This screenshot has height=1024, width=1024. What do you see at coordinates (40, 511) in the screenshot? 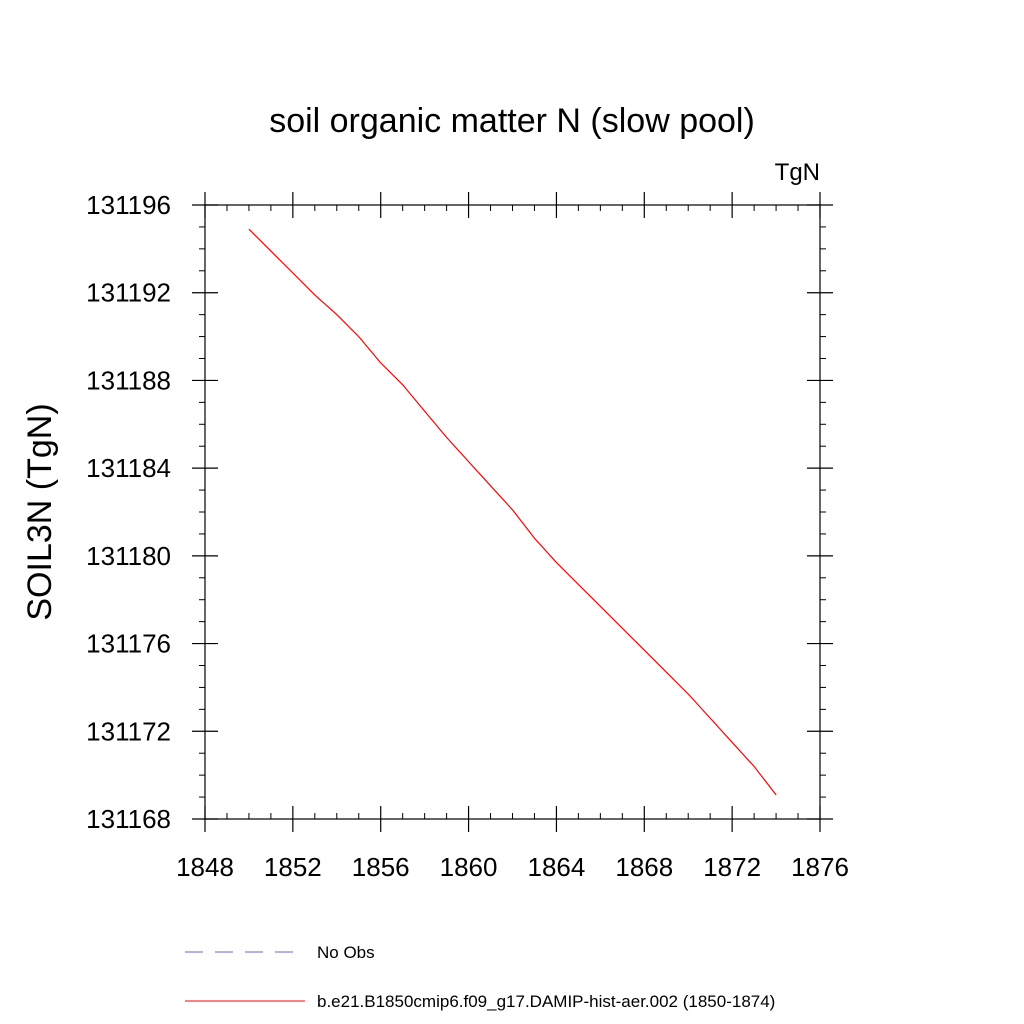
I see `y-axis-label: SOIL3N (TgN)` at bounding box center [40, 511].